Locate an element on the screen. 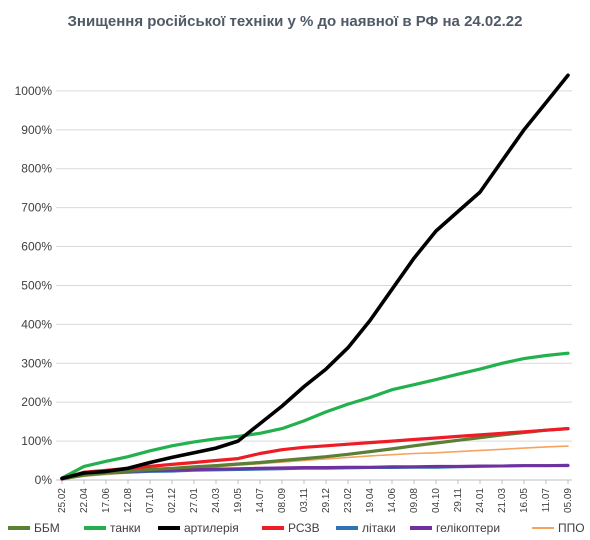 The image size is (590, 540). x-tick-label: 23.02 is located at coordinates (348, 500).